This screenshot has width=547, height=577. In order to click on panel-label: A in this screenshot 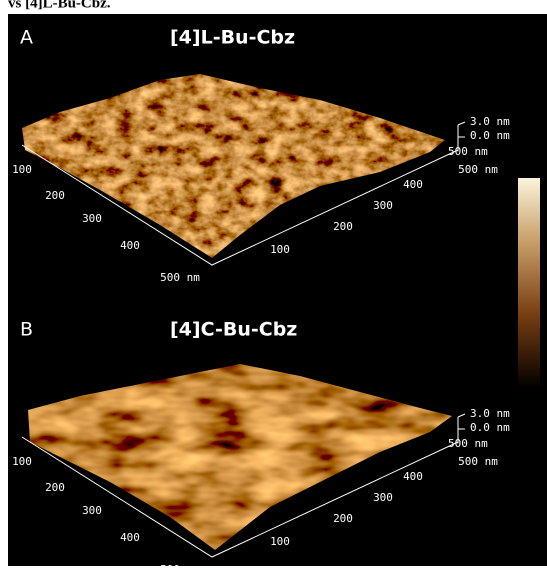, I will do `click(26, 38)`.